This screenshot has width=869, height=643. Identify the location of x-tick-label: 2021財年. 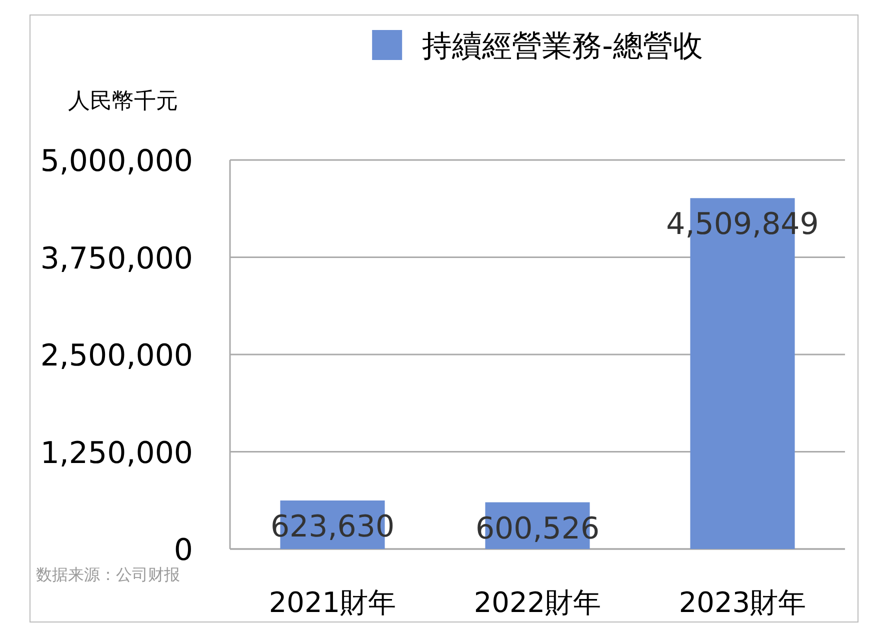
(332, 602).